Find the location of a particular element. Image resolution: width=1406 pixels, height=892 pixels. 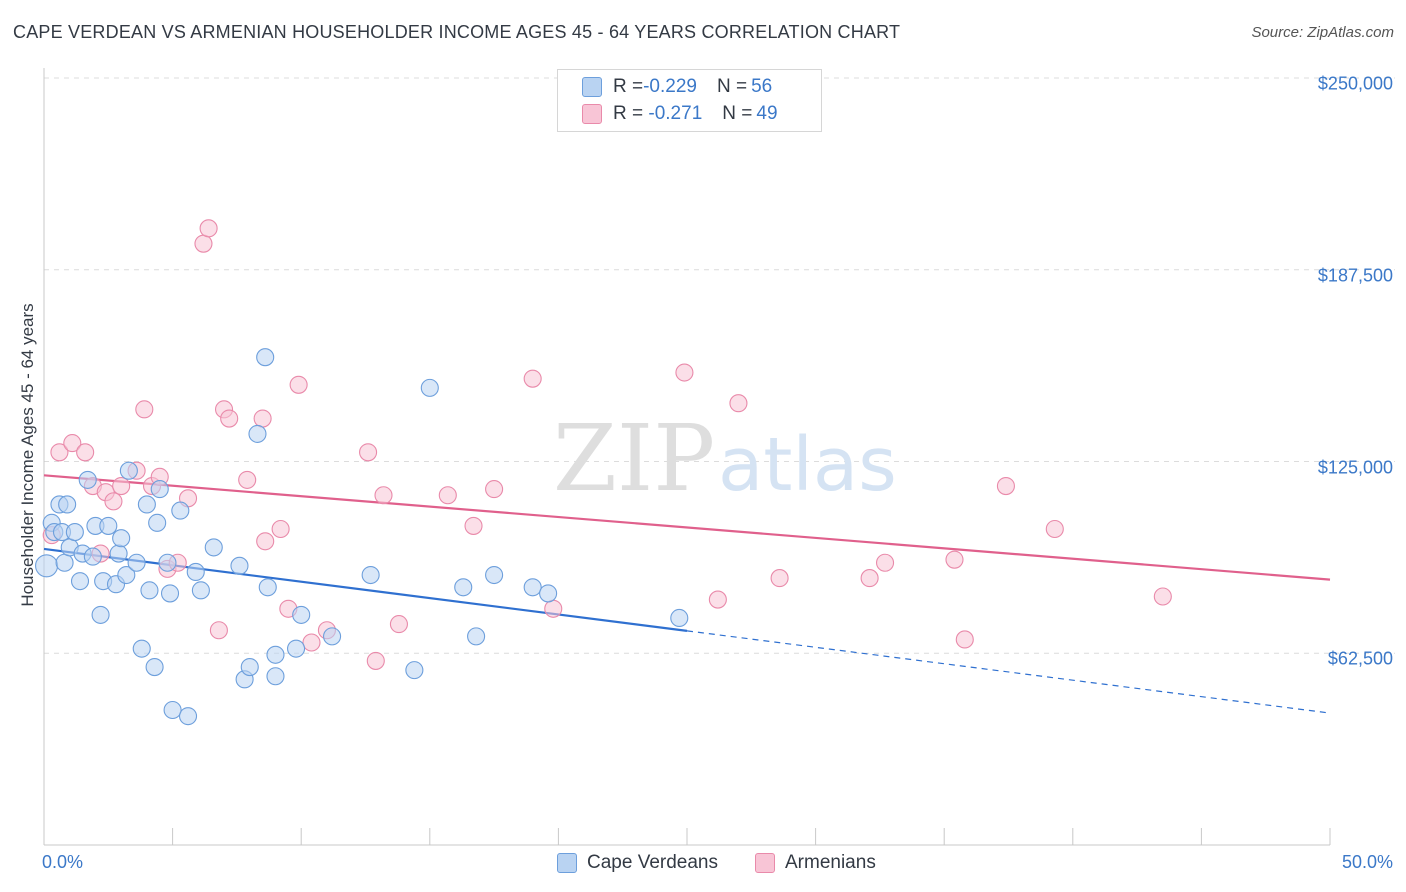

bottom-legend-swatch-blue is located at coordinates (567, 863).